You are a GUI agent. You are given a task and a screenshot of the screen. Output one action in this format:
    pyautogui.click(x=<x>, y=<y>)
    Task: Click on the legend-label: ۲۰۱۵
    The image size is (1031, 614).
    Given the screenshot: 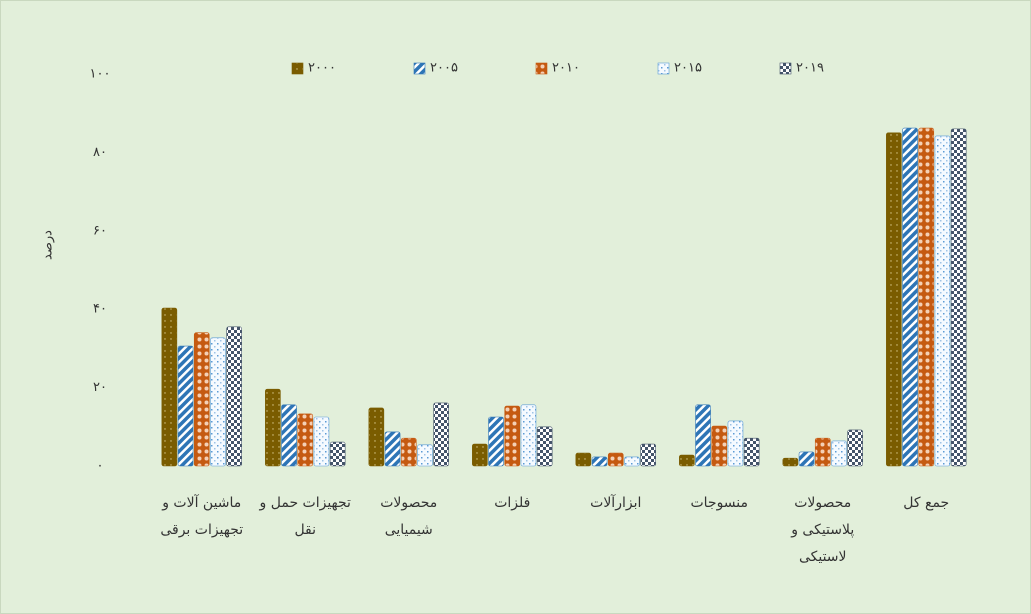 What is the action you would take?
    pyautogui.click(x=688, y=68)
    